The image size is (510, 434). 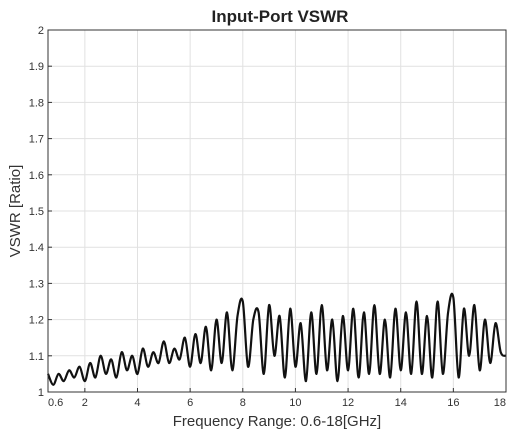 What do you see at coordinates (295, 403) in the screenshot?
I see `x-tick-label: 10` at bounding box center [295, 403].